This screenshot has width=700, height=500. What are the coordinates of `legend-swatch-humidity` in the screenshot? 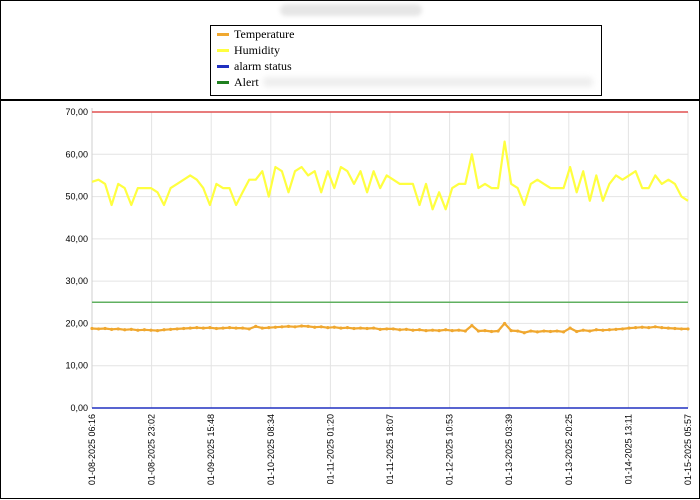 It's located at (223, 50).